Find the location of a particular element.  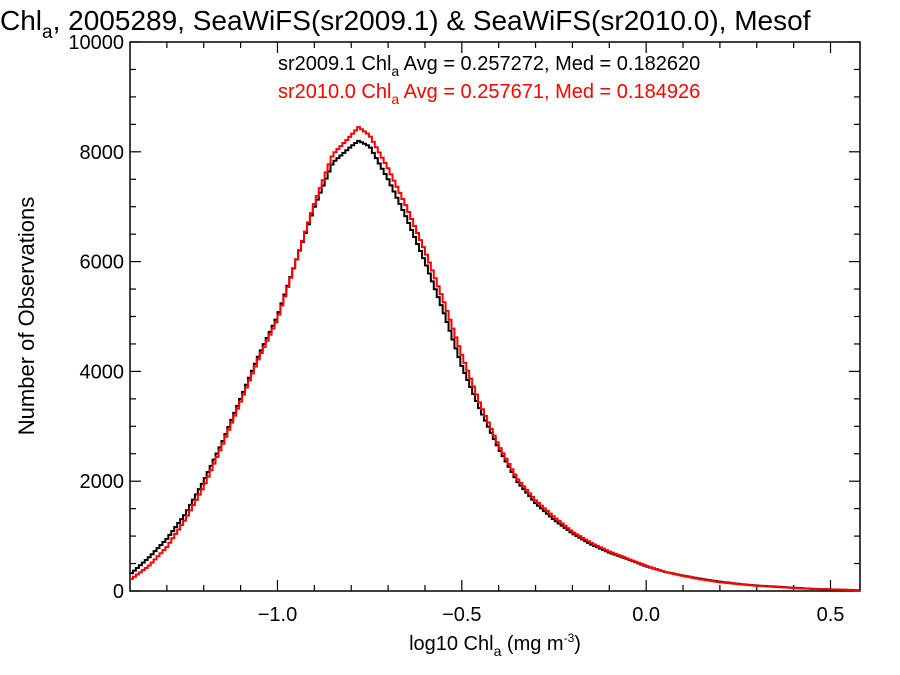

x-axis-label-prefix: log10 Chl is located at coordinates (451, 644).